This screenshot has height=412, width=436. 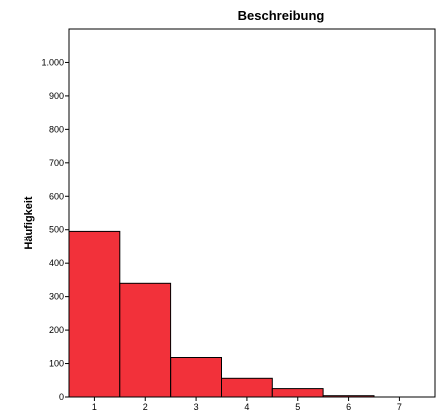 I want to click on y-tick-label: 800, so click(x=56, y=129).